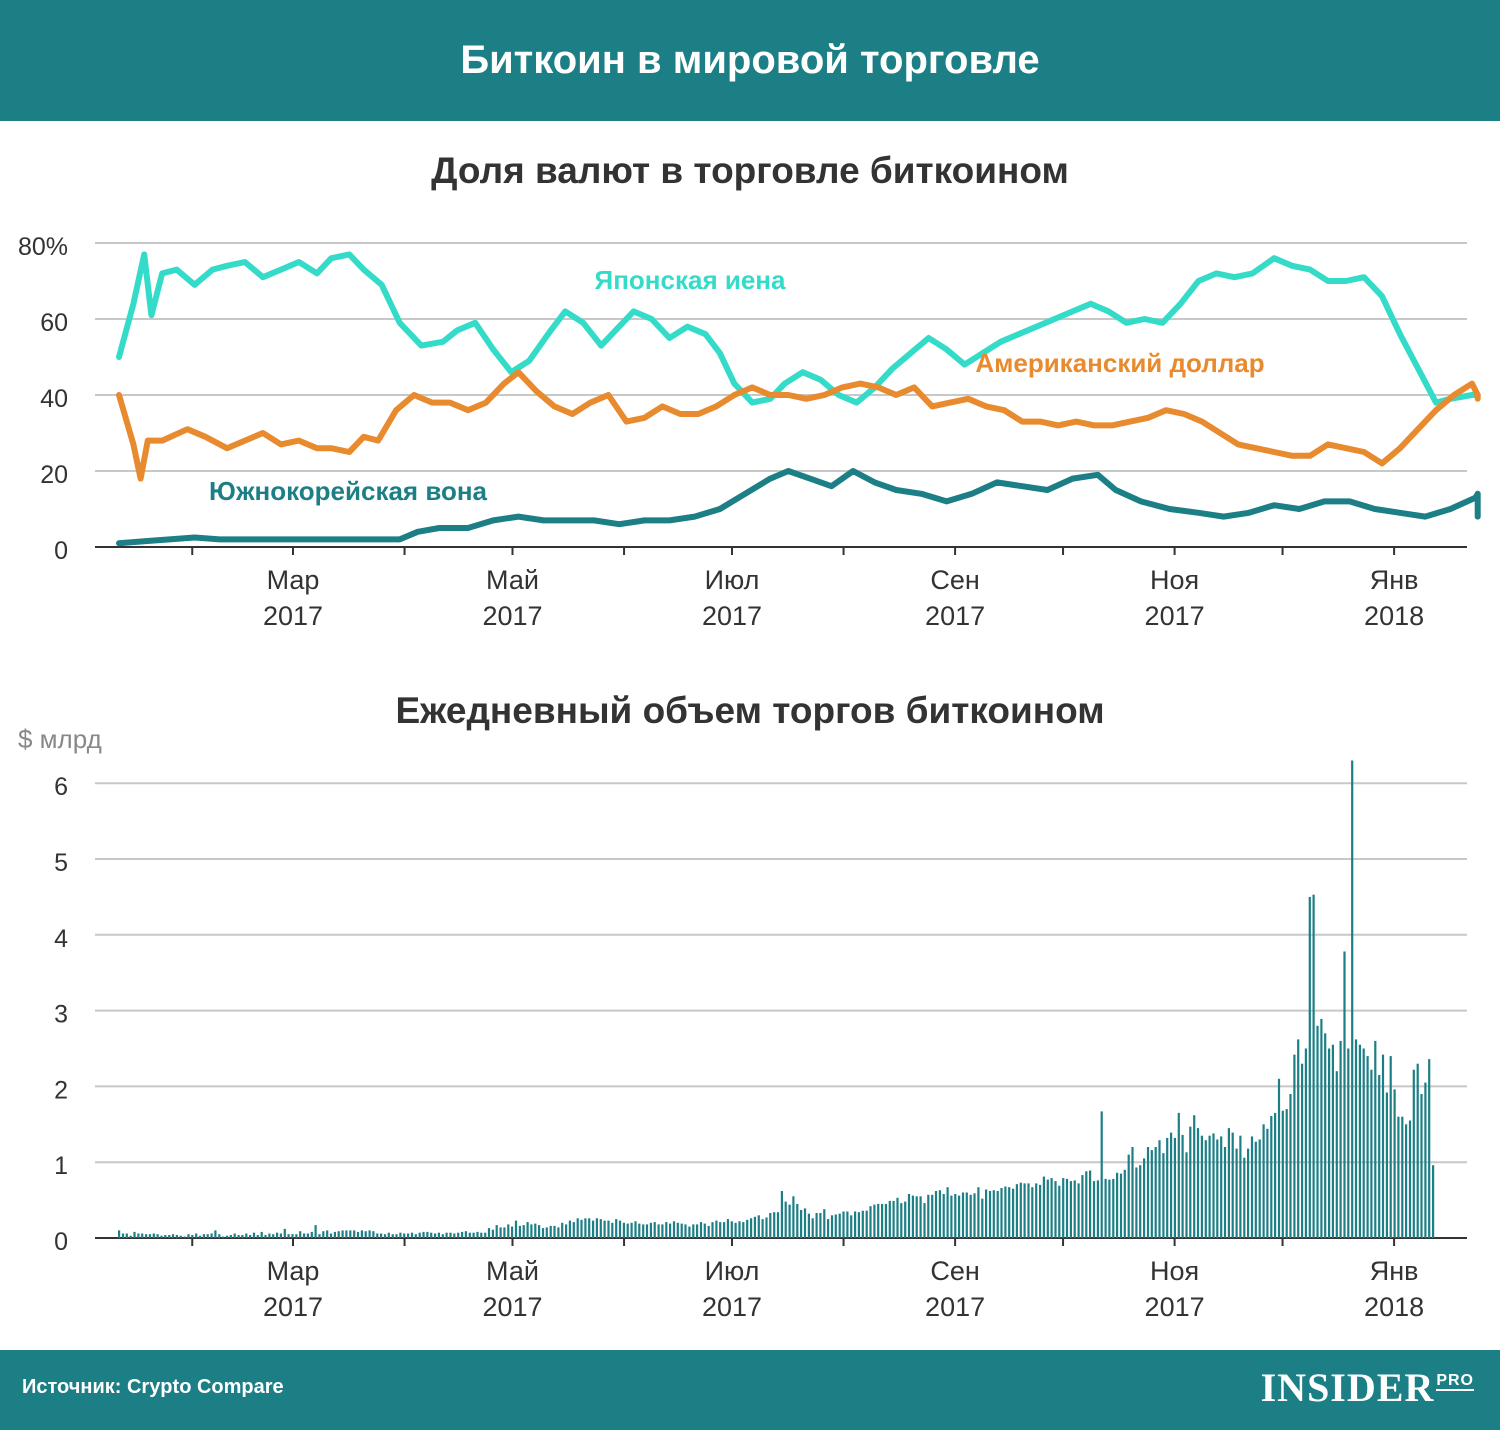  What do you see at coordinates (348, 491) in the screenshot?
I see `series-label-krw: Южнокорейская вона` at bounding box center [348, 491].